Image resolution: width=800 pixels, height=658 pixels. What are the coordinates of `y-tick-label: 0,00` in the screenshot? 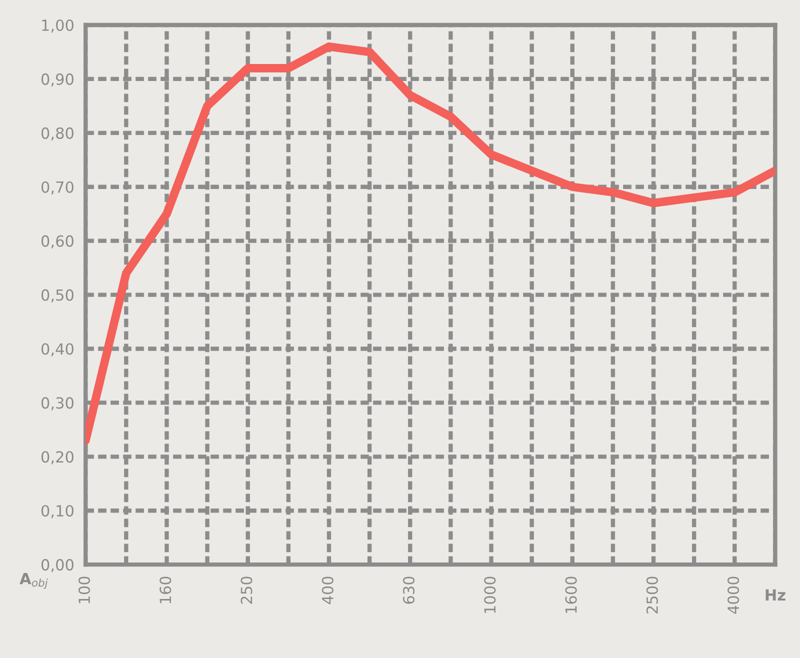 It's located at (57, 565).